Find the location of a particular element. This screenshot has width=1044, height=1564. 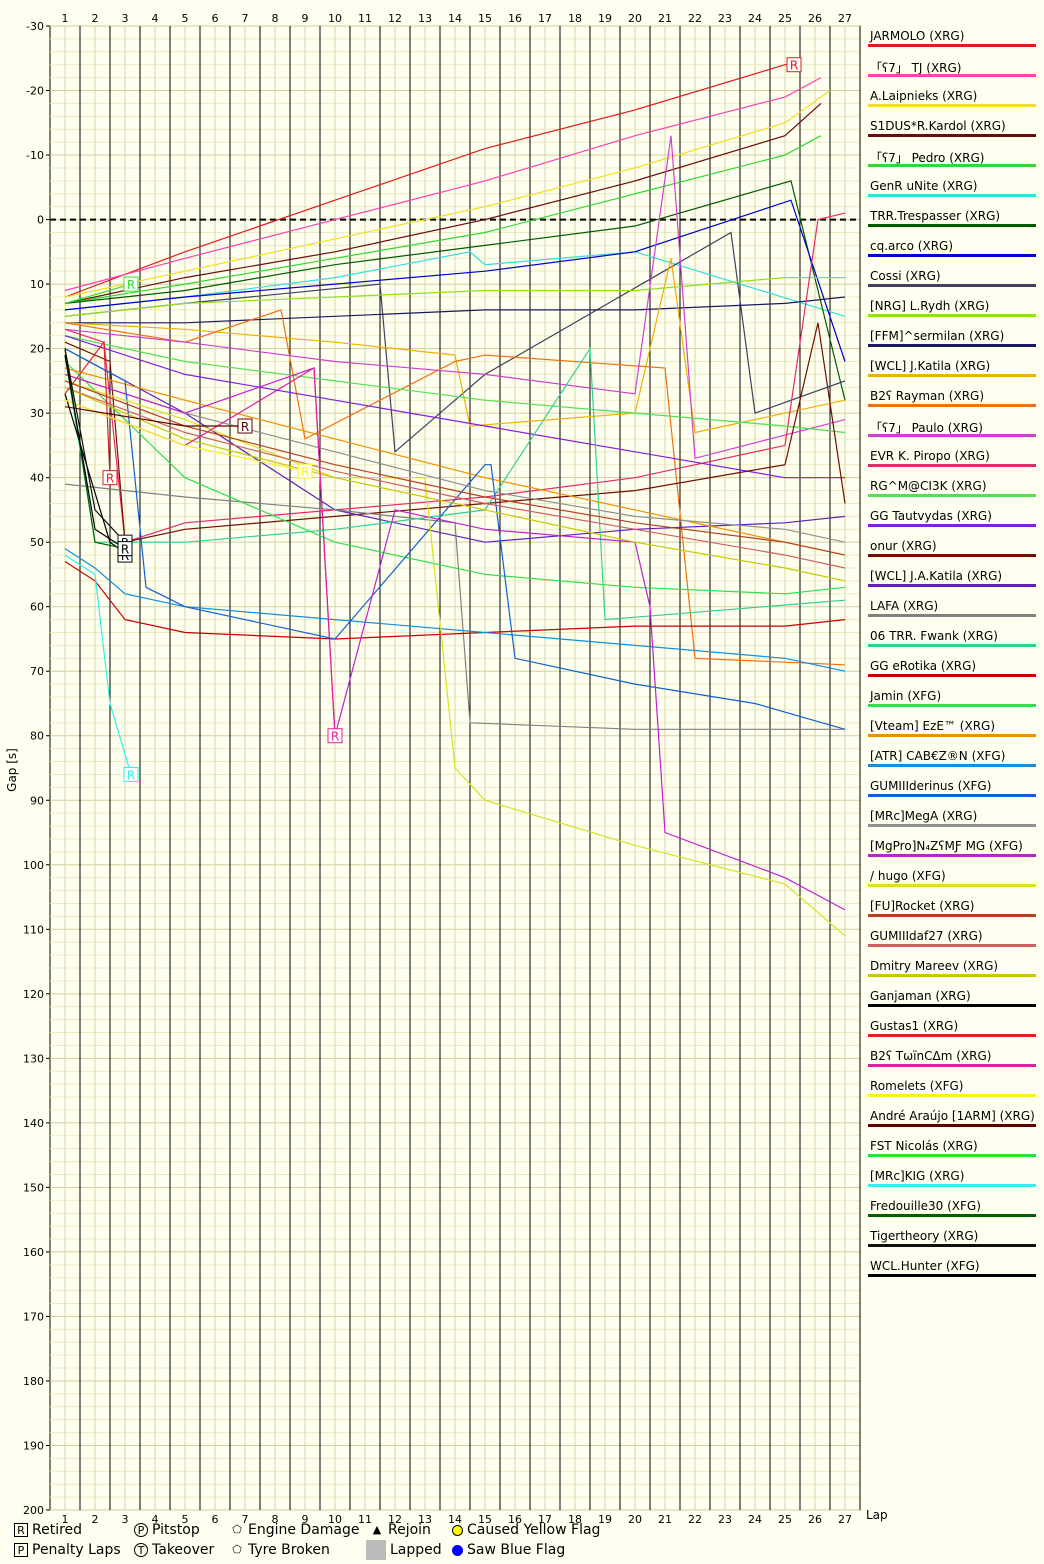

legend-entry: 「ʕ7」 TJ (XRG) is located at coordinates (952, 70).